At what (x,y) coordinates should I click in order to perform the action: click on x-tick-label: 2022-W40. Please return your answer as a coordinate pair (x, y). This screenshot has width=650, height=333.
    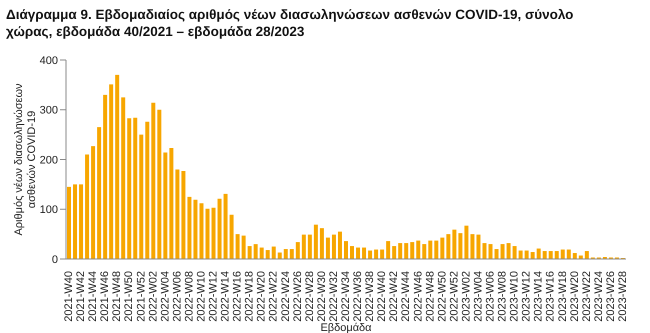
    Looking at the image, I should click on (382, 296).